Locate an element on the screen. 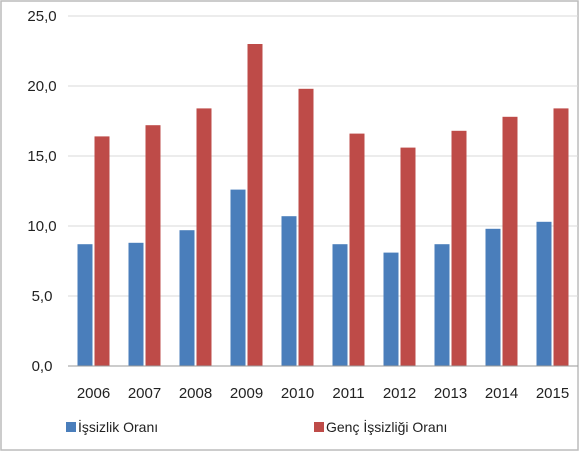 The width and height of the screenshot is (580, 452). bar-unemployment-2013 is located at coordinates (442, 305).